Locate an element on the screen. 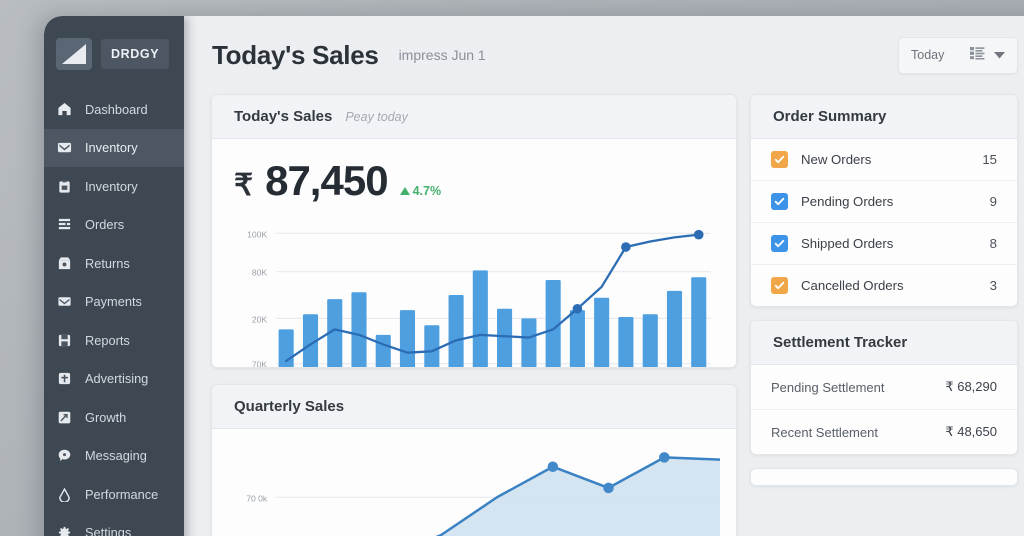  settlement-row: Pending Settlement ₹ 68,290 is located at coordinates (884, 387).